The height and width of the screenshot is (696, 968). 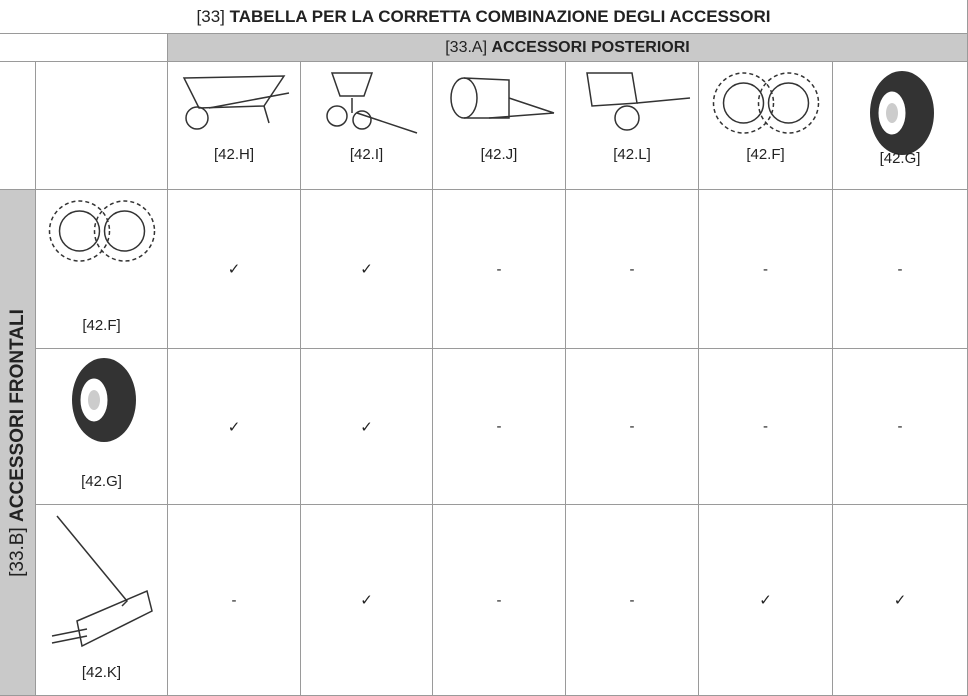 What do you see at coordinates (101, 481) in the screenshot?
I see `row-label: [42.G]` at bounding box center [101, 481].